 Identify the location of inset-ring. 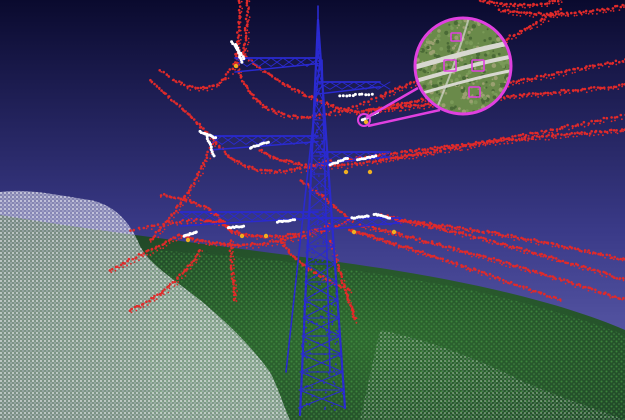
(463, 66).